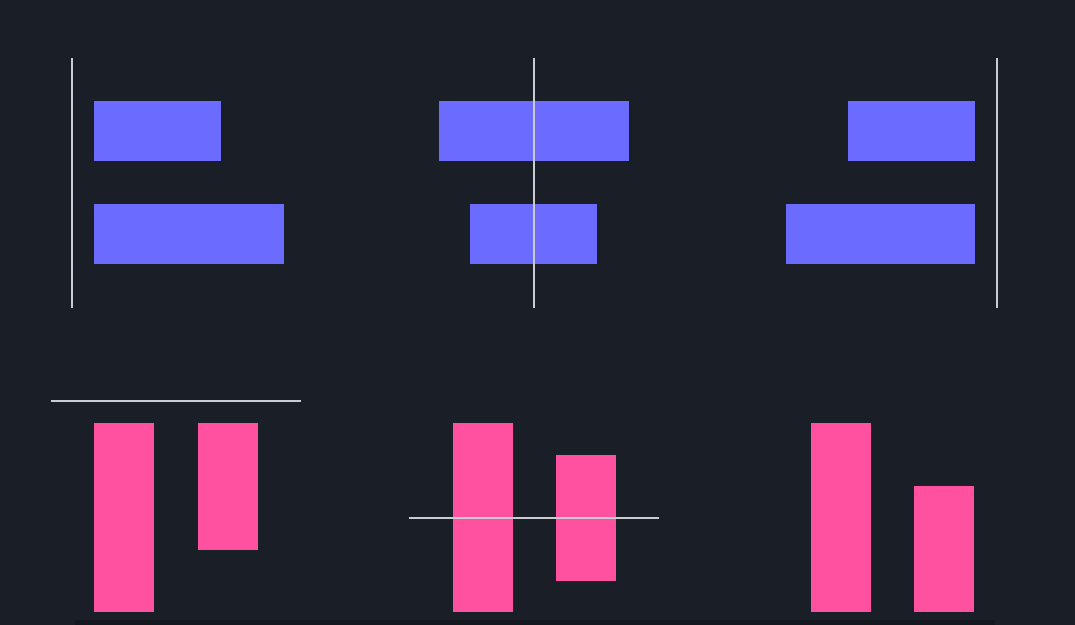 This screenshot has height=625, width=1075. I want to click on bottom-edge-strip, so click(535, 622).